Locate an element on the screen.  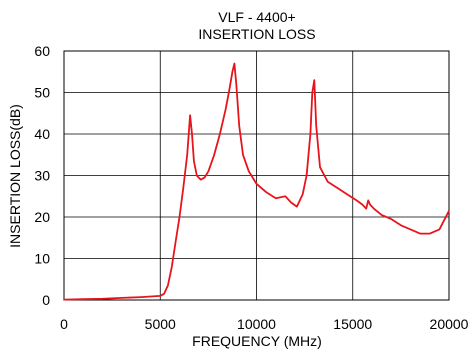
y-tick-label: 10 is located at coordinates (42, 259).